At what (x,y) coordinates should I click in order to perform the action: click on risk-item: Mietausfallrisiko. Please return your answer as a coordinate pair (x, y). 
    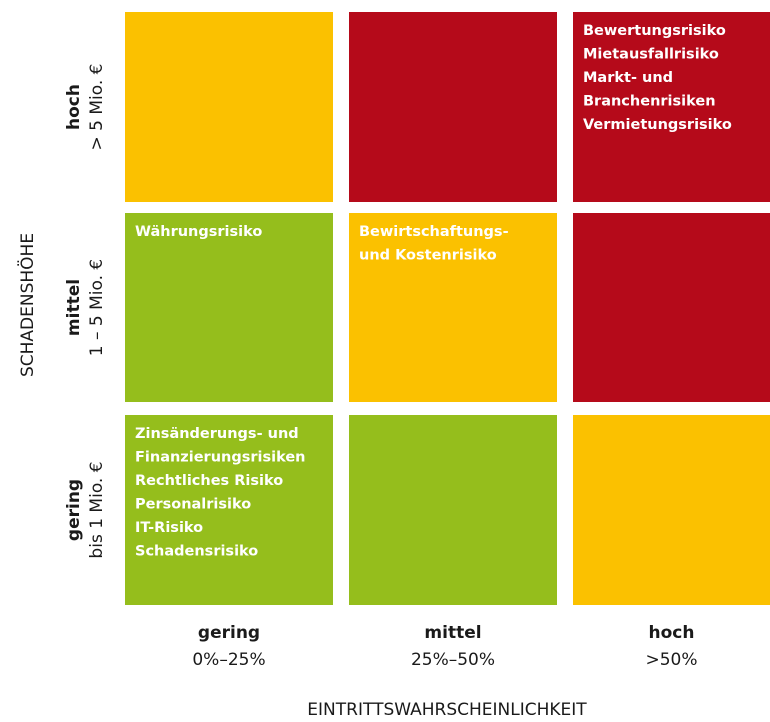
    Looking at the image, I should click on (651, 55).